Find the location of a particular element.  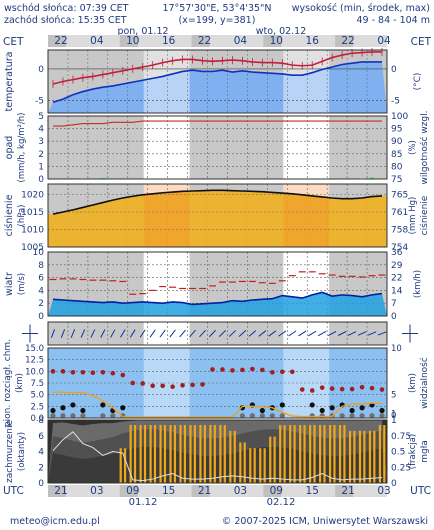

cloud-panel-left-tick: 6 is located at coordinates (41, 437).